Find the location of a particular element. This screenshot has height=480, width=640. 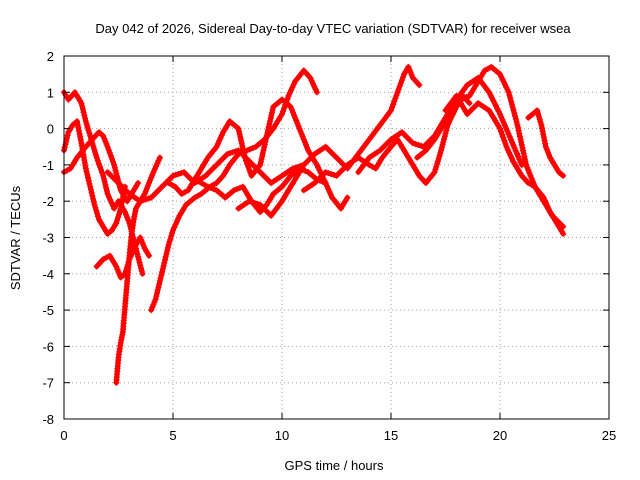

y-tick-label: -8 is located at coordinates (48, 419).